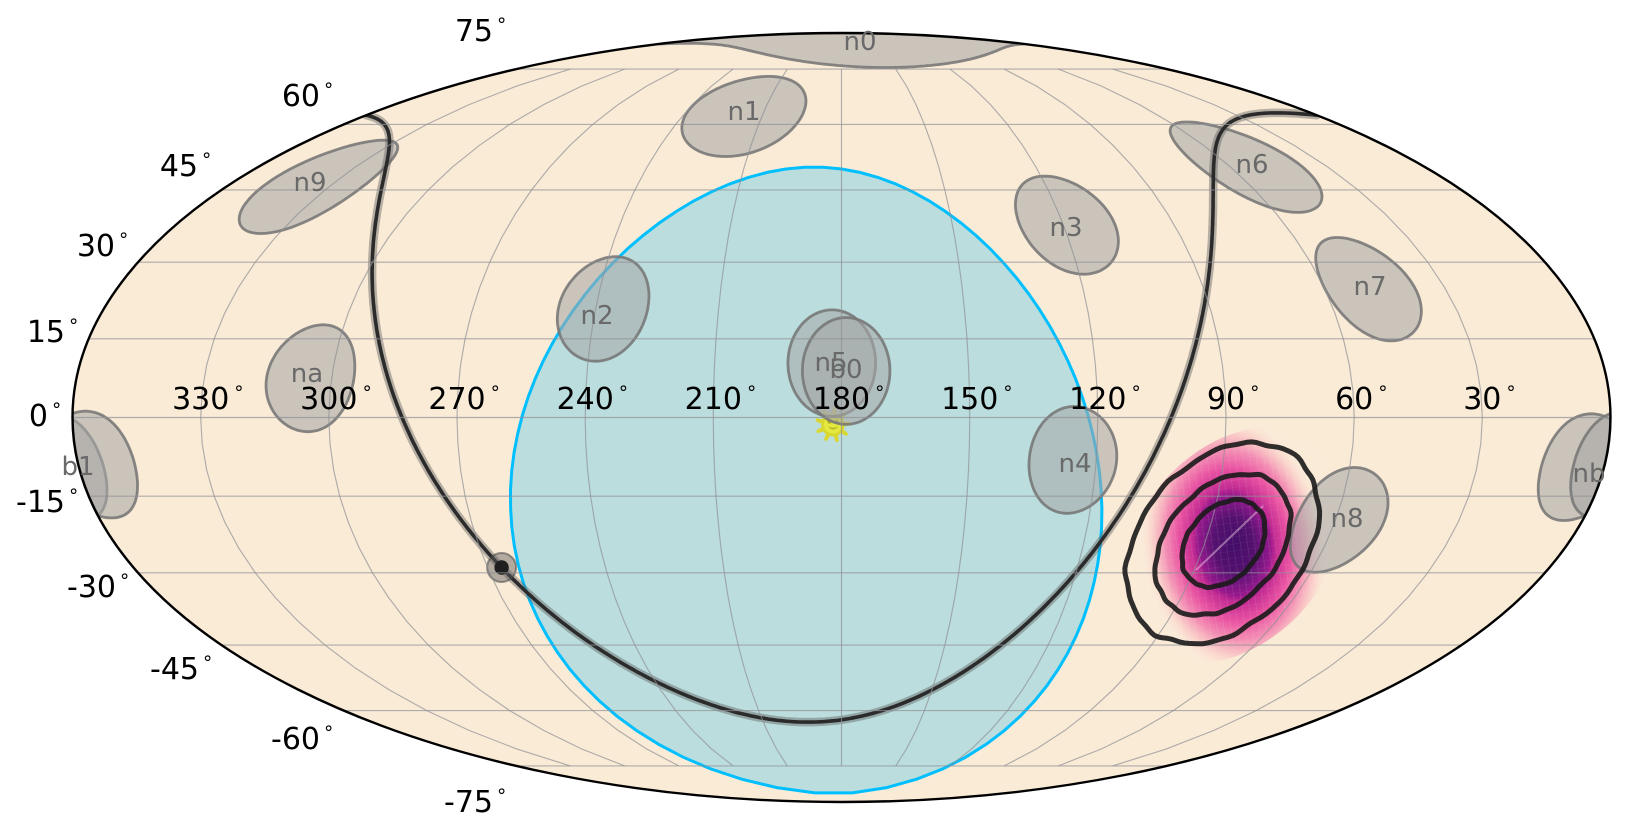 The width and height of the screenshot is (1632, 835). Describe the element at coordinates (91, 587) in the screenshot. I see `lat-tick-label: -30` at that location.